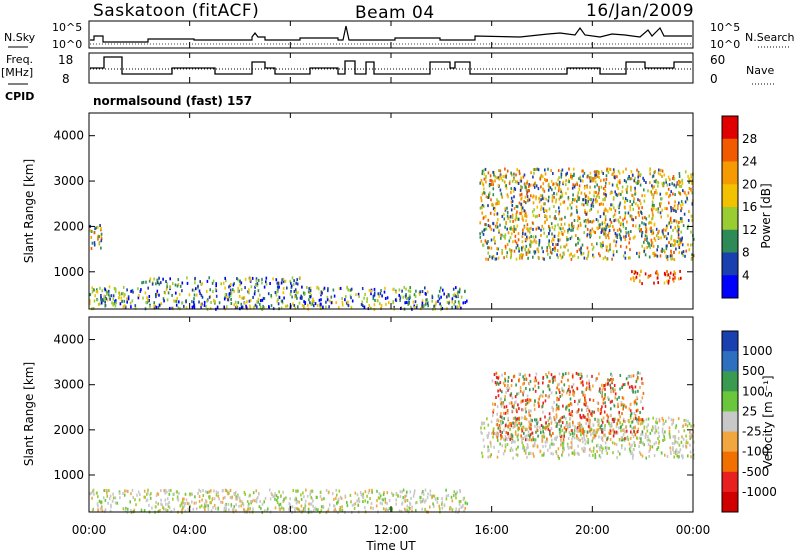 This screenshot has height=558, width=800. What do you see at coordinates (760, 70) in the screenshot?
I see `nave-label: Nave` at bounding box center [760, 70].